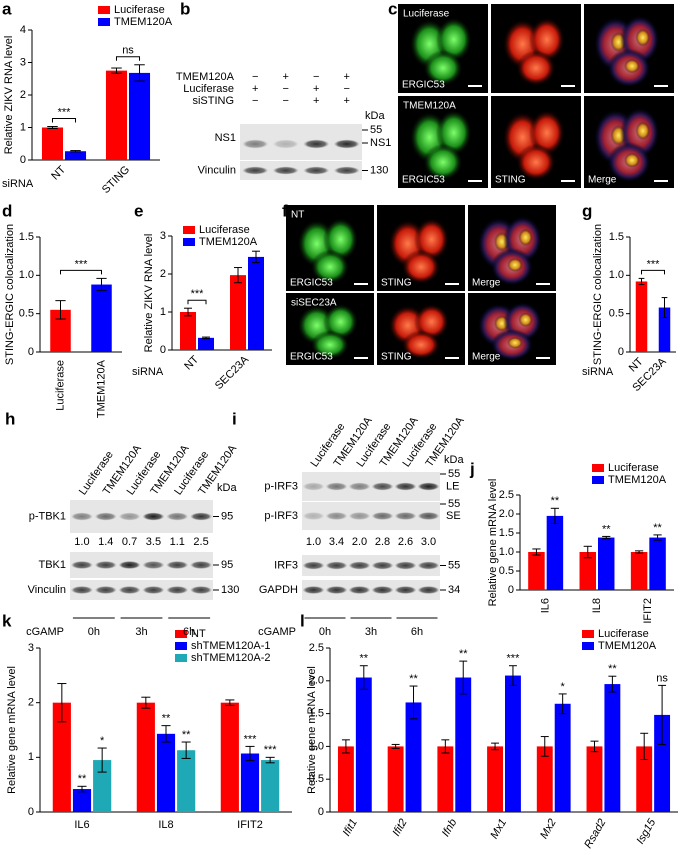  Describe the element at coordinates (225, 138) in the screenshot. I see `blot-label: NS1` at that location.